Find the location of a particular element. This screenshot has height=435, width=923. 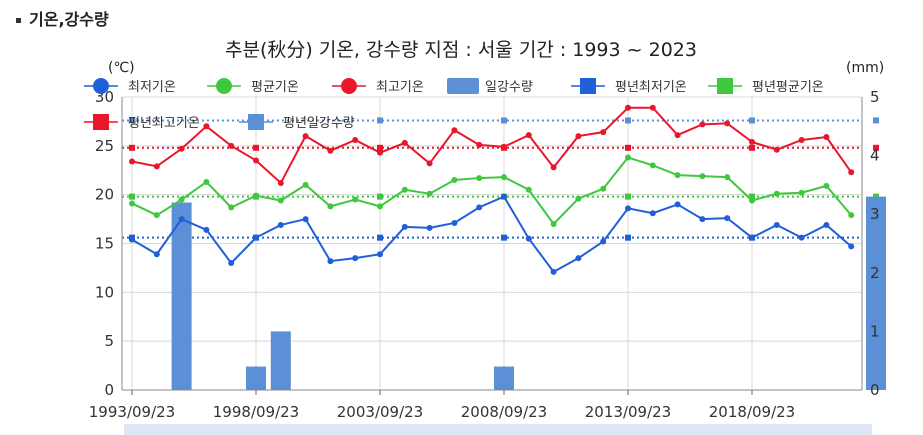

horizontal-scrollbar is located at coordinates (498, 429).